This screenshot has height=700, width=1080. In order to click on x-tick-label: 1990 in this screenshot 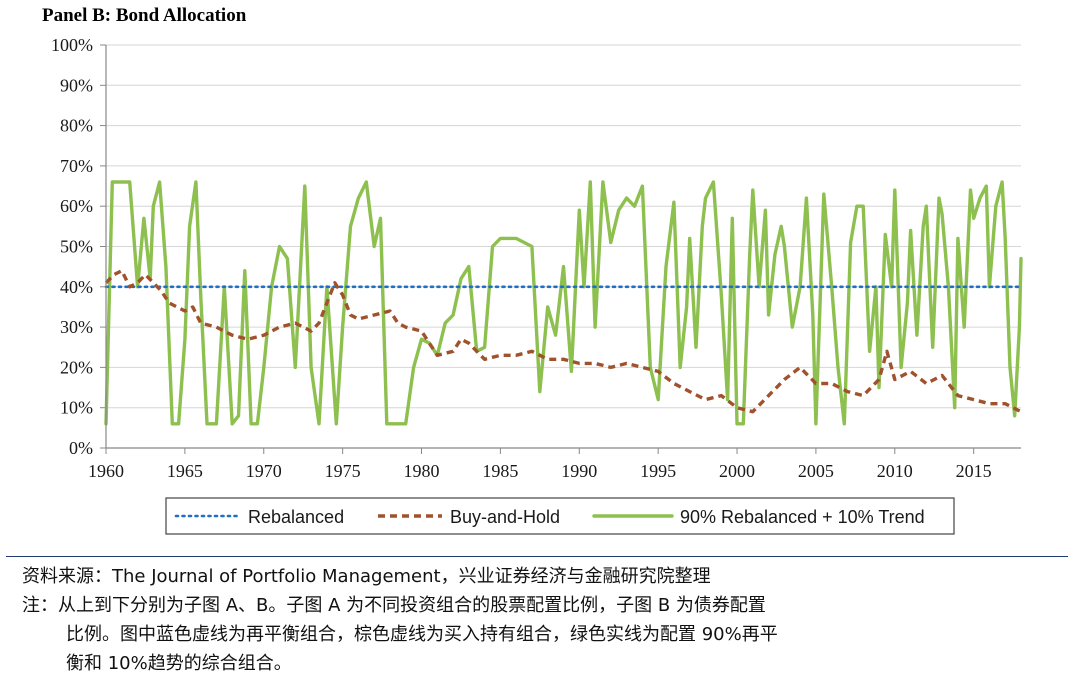, I will do `click(579, 471)`.